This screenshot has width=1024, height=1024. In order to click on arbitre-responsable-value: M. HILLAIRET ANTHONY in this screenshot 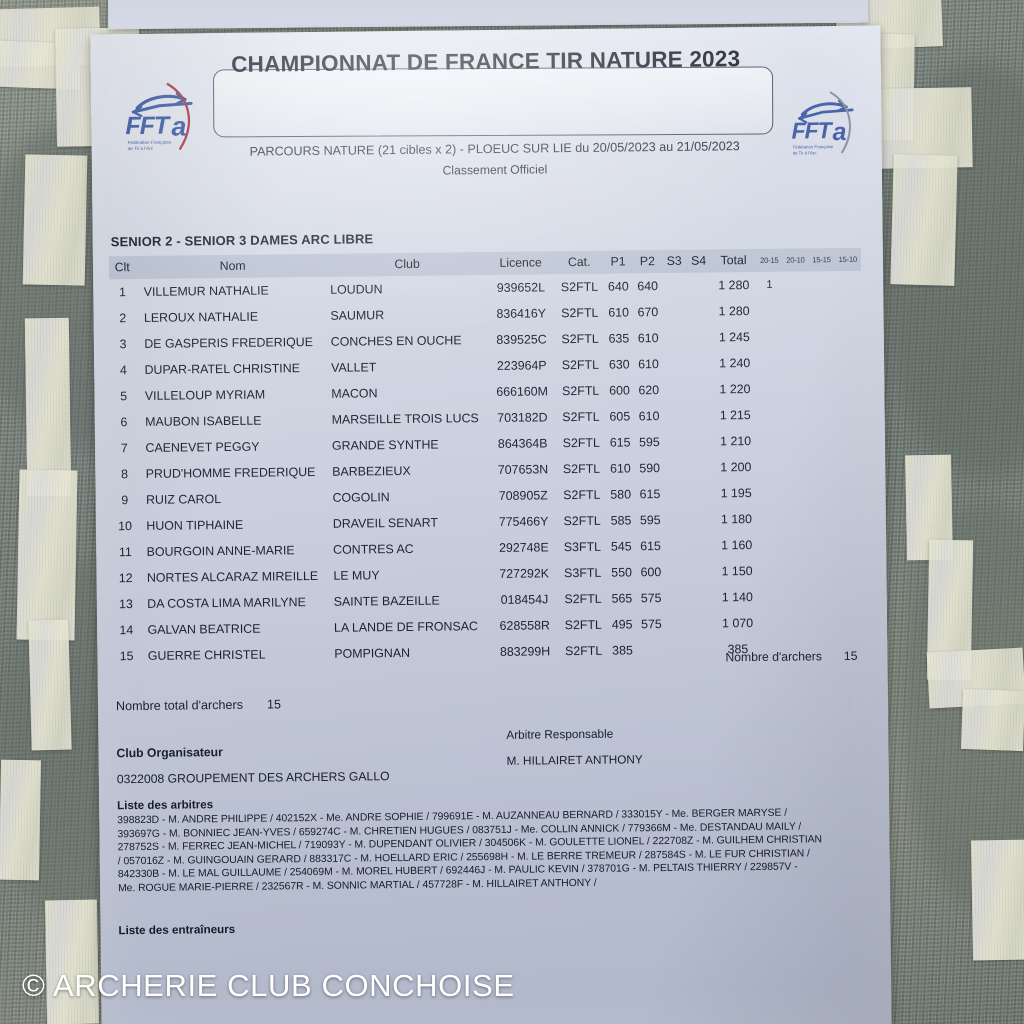, I will do `click(574, 760)`.